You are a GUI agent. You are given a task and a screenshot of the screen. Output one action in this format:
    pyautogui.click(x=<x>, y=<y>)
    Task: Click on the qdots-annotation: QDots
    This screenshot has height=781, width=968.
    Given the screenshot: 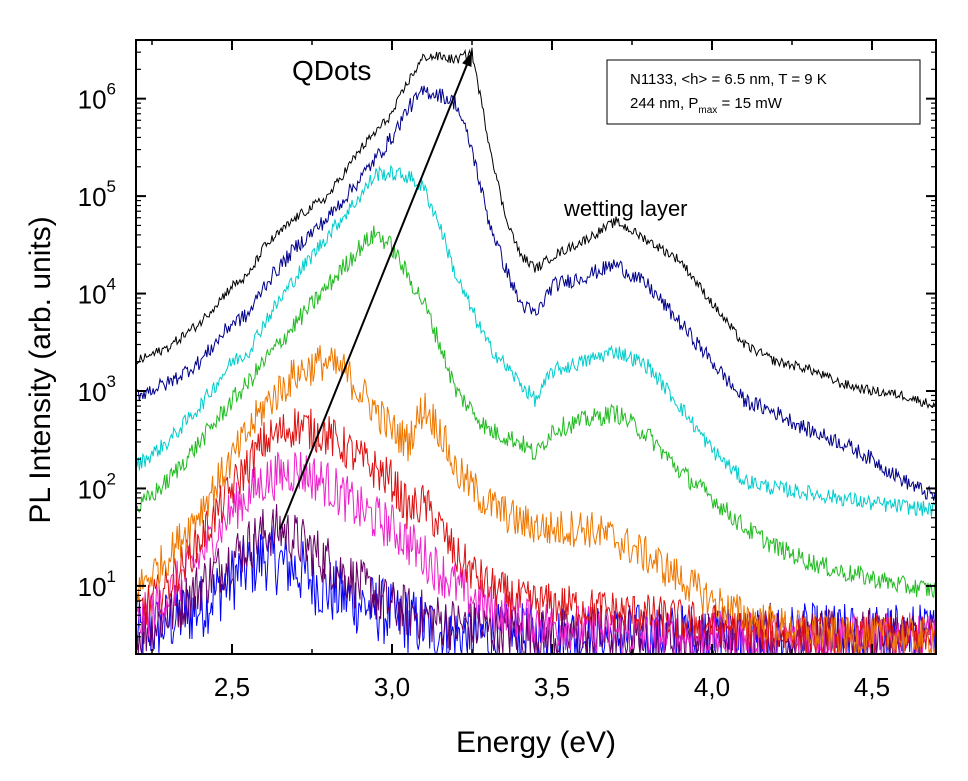 What is the action you would take?
    pyautogui.click(x=331, y=70)
    